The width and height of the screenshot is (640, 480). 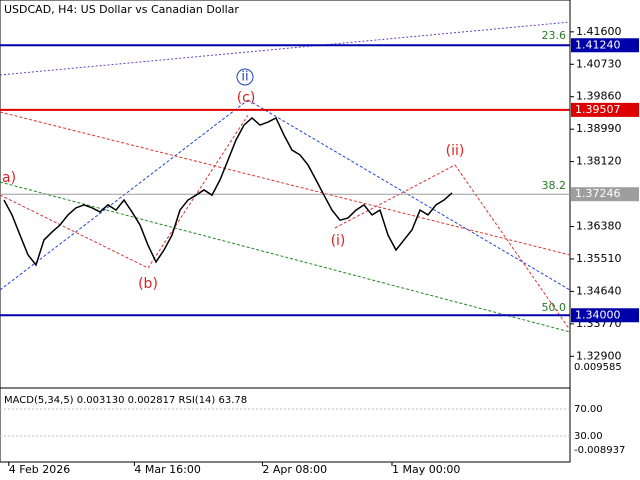 I want to click on y-tick-label: 1.34640, so click(x=599, y=290).